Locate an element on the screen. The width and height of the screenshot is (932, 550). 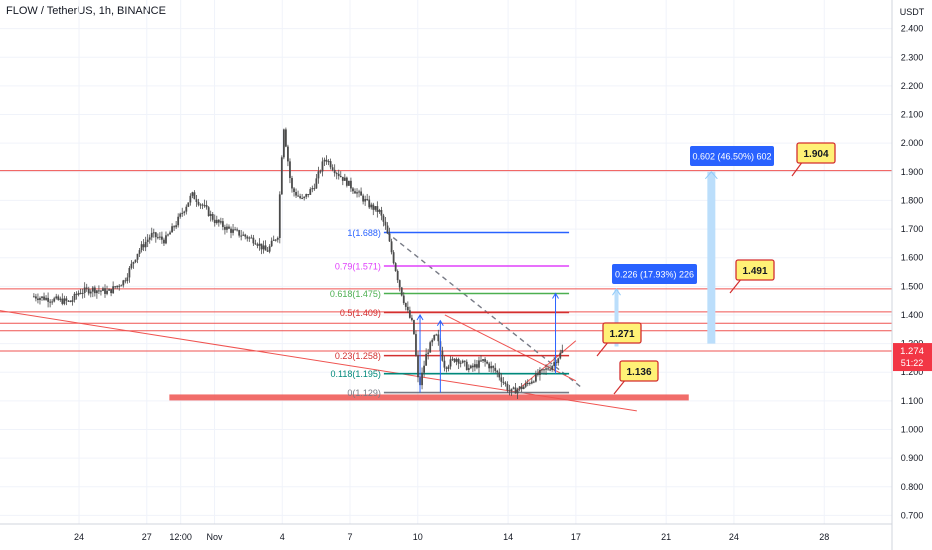
y-tick-label: 1.700 is located at coordinates (912, 229).